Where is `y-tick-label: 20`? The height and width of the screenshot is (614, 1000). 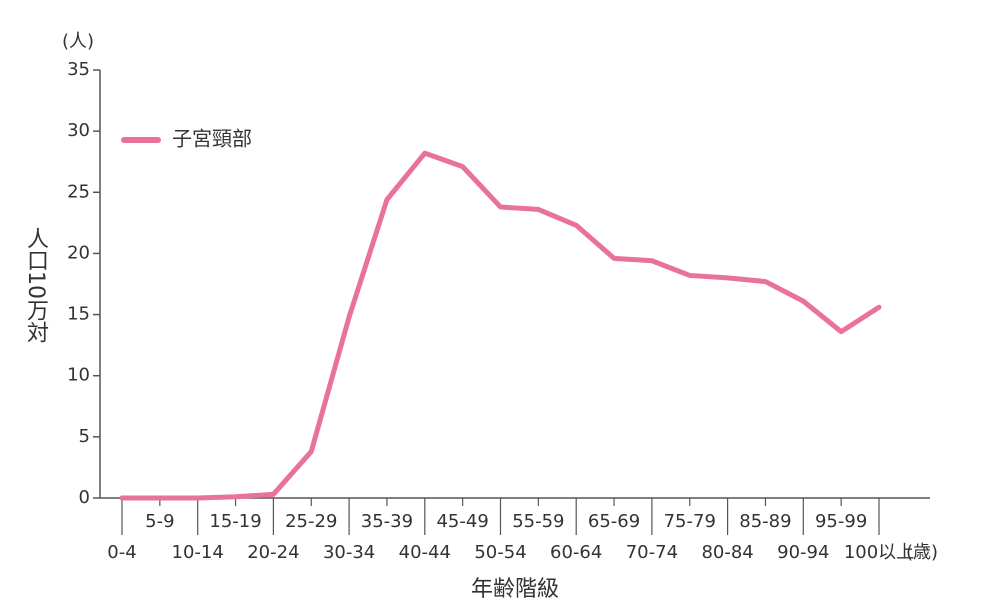 y-tick-label: 20 is located at coordinates (78, 252).